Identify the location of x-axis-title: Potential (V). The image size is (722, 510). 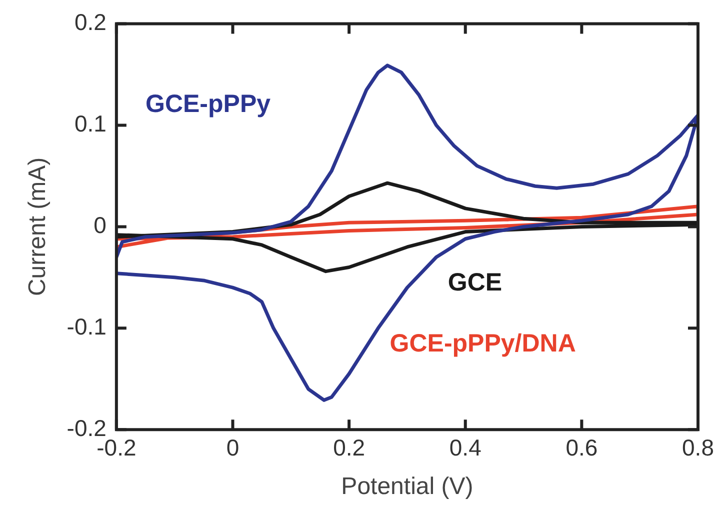
(407, 486).